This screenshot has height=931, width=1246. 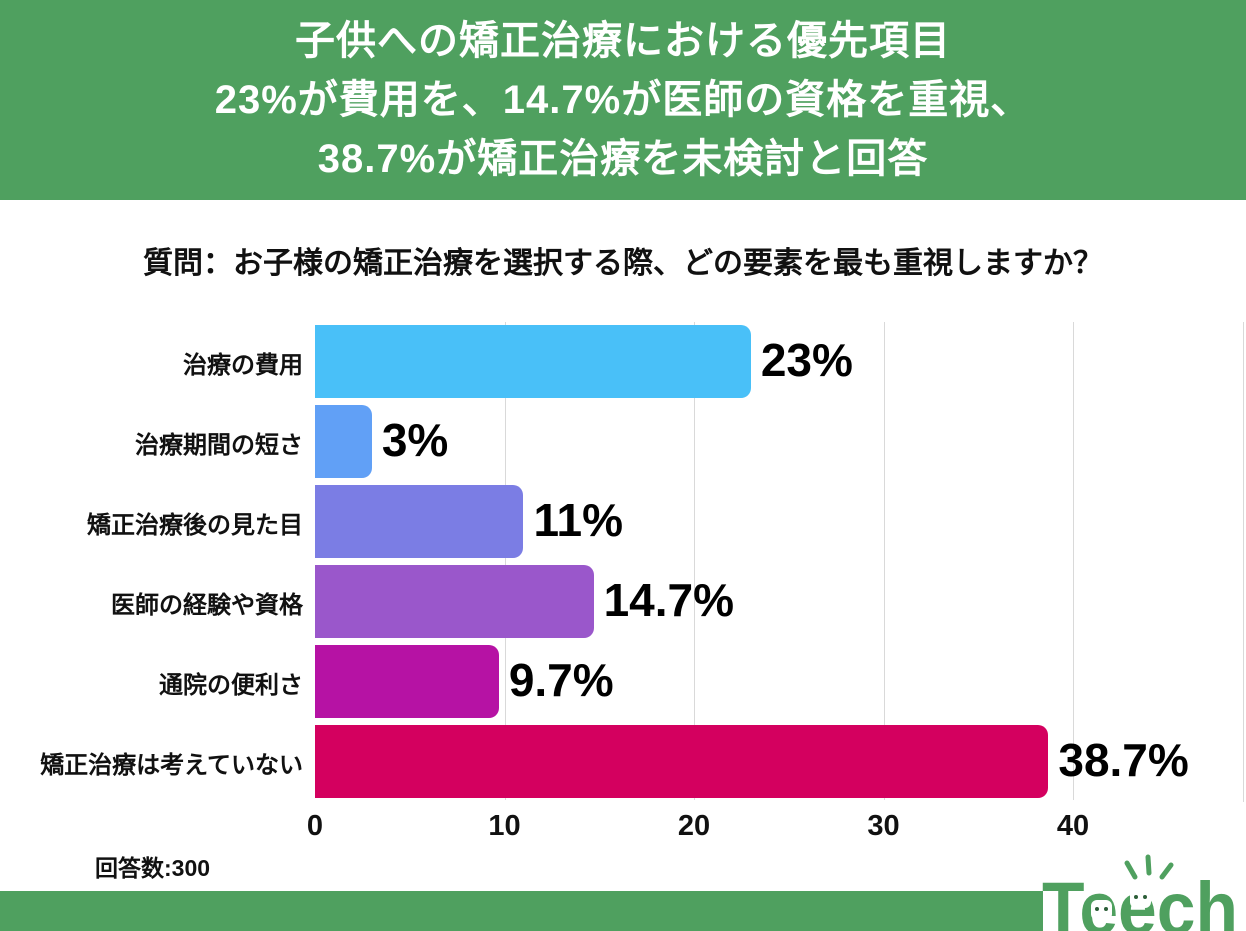 What do you see at coordinates (623, 40) in the screenshot?
I see `title-line-1: 子供への矯正治療における優先項目` at bounding box center [623, 40].